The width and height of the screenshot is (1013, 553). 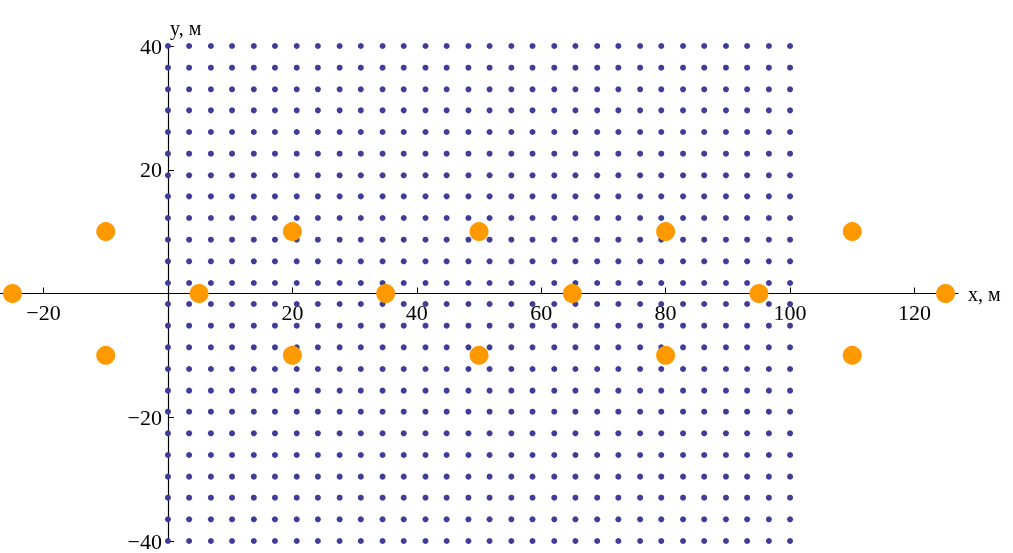 I want to click on x-tick-label: 100, so click(x=790, y=312).